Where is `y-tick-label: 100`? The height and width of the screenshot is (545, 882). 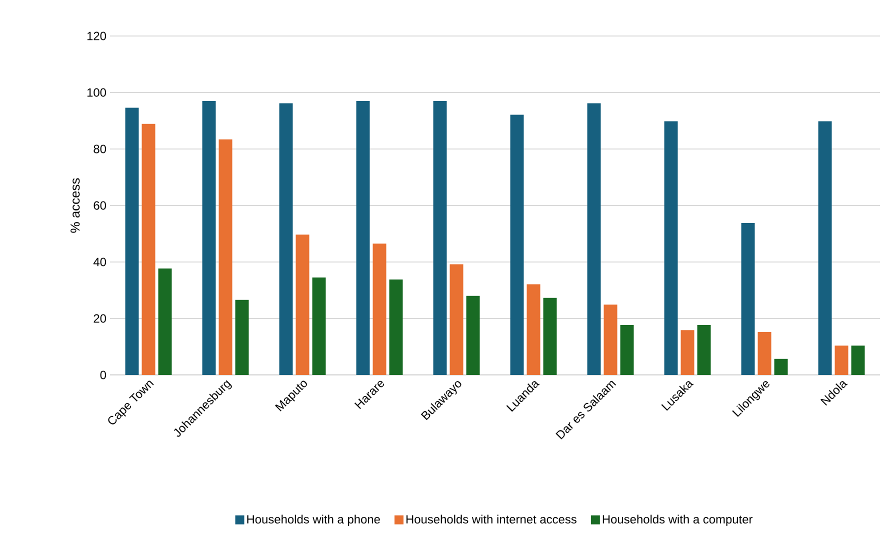 y-tick-label: 100 is located at coordinates (96, 92).